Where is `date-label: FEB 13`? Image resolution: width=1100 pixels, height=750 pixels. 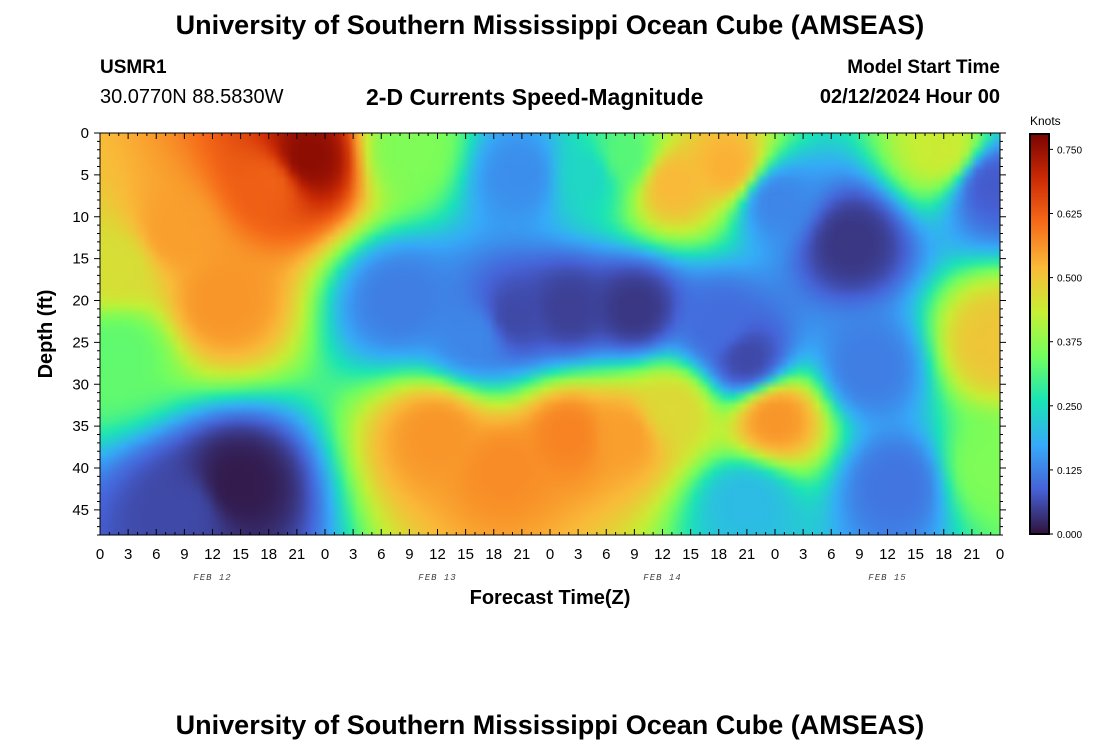 date-label: FEB 13 is located at coordinates (437, 578).